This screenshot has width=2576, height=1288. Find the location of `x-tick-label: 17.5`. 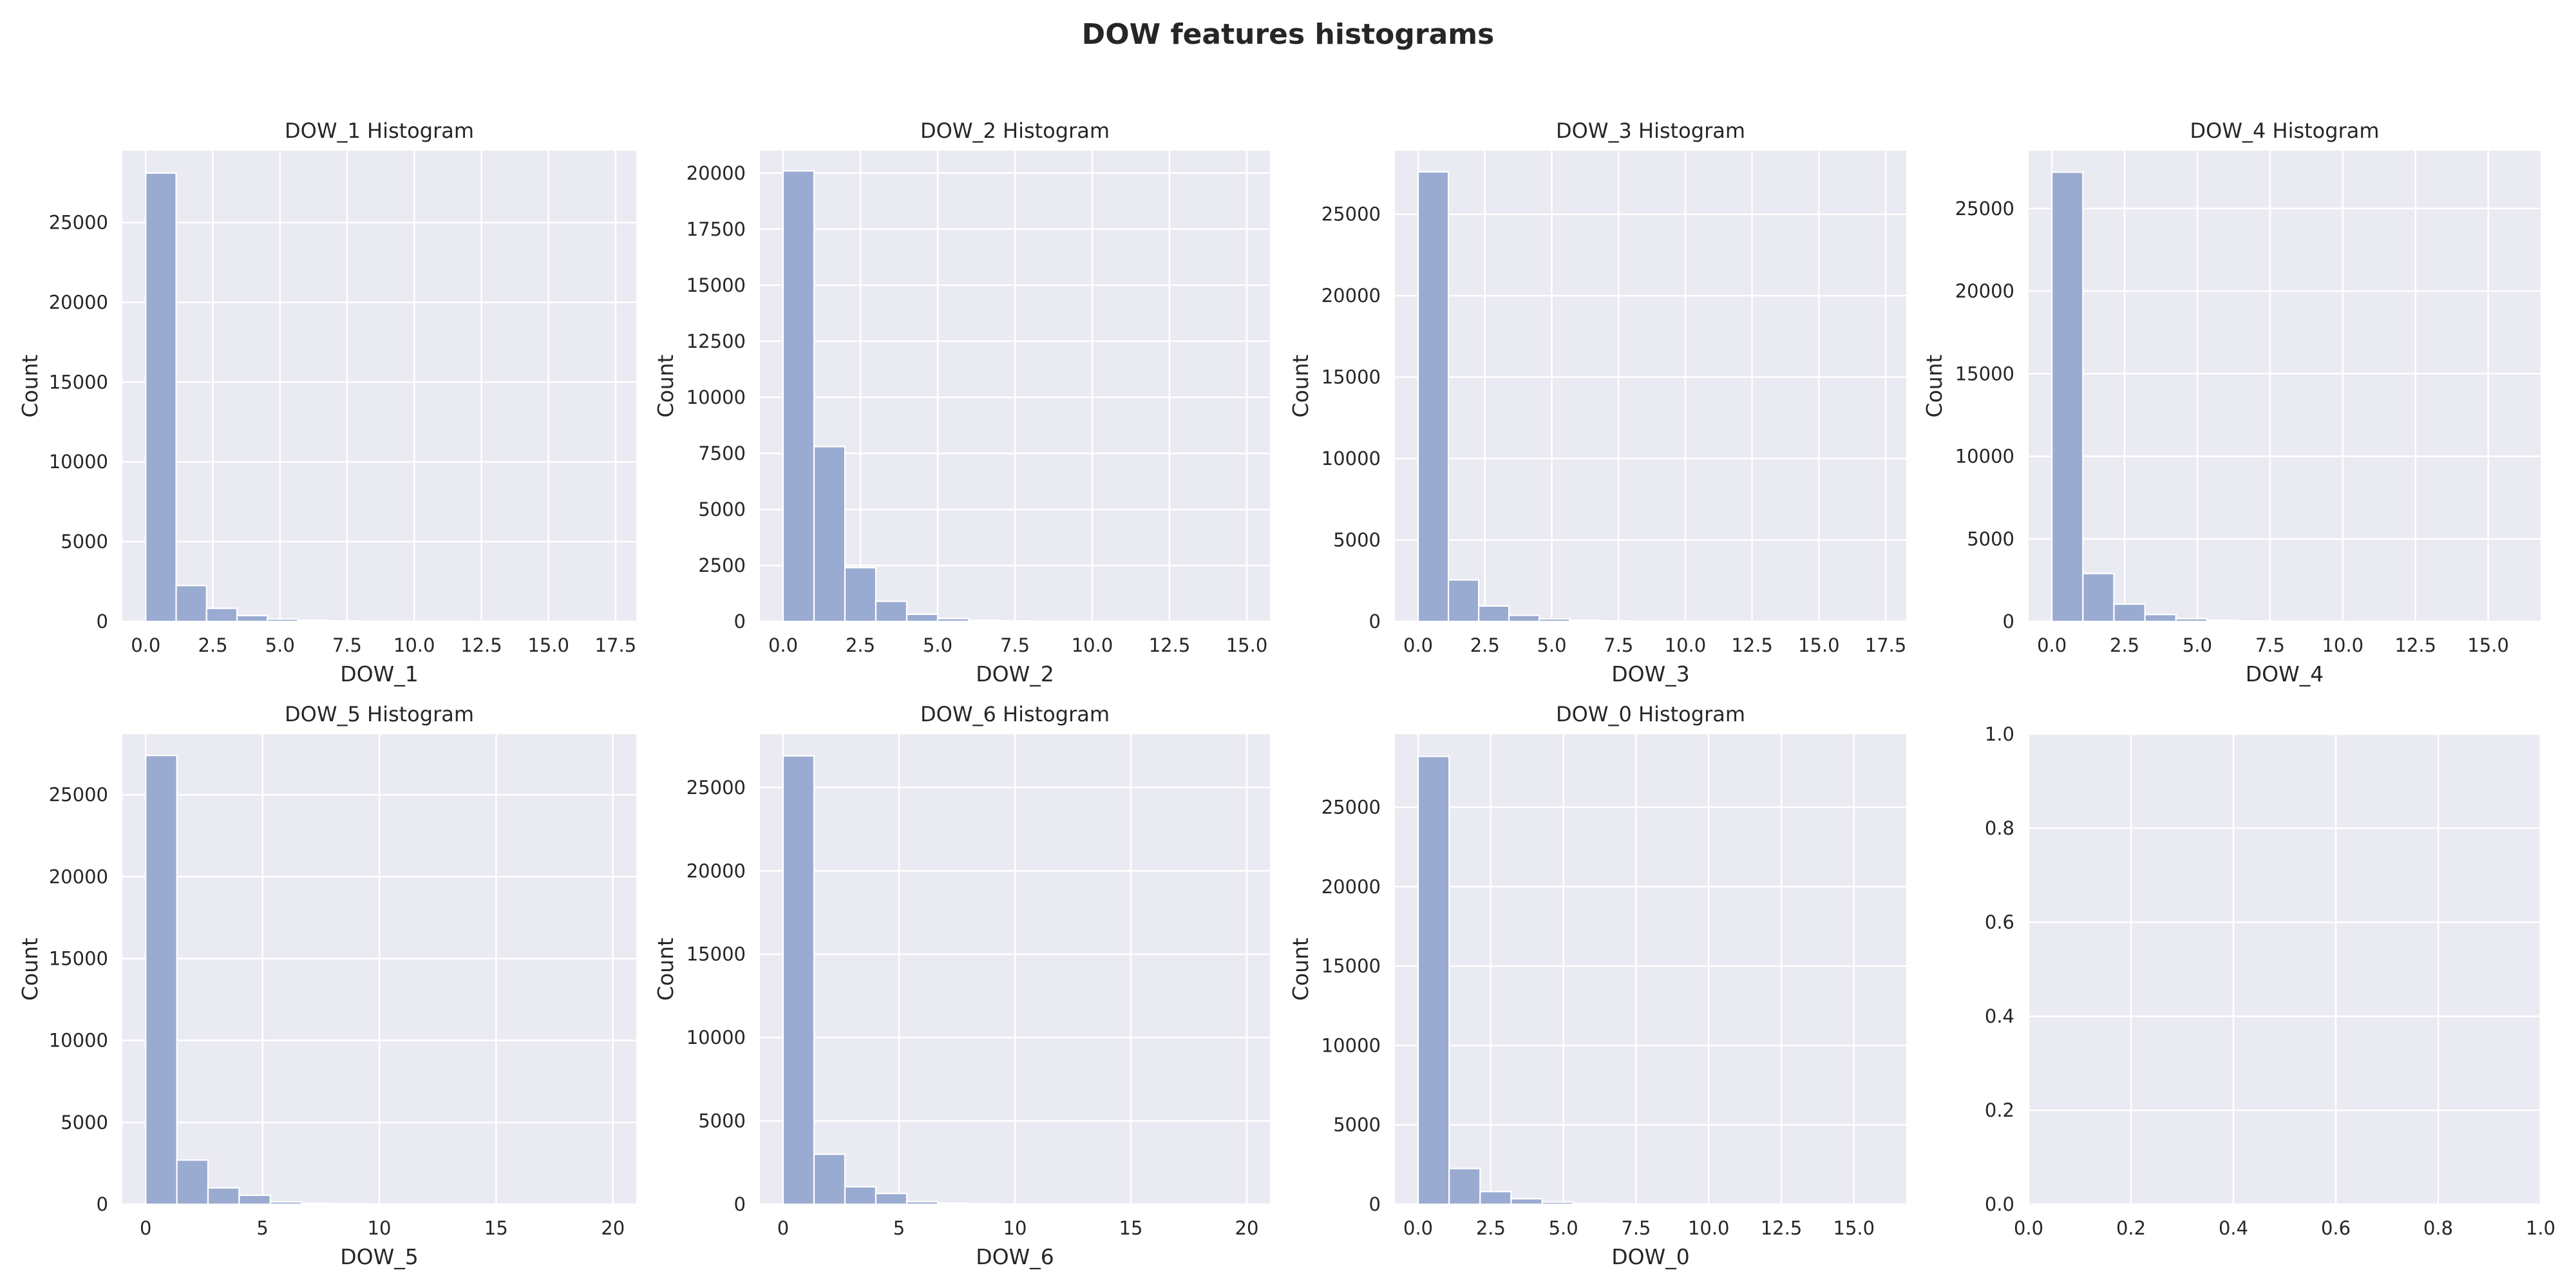

x-tick-label: 17.5 is located at coordinates (1886, 645).